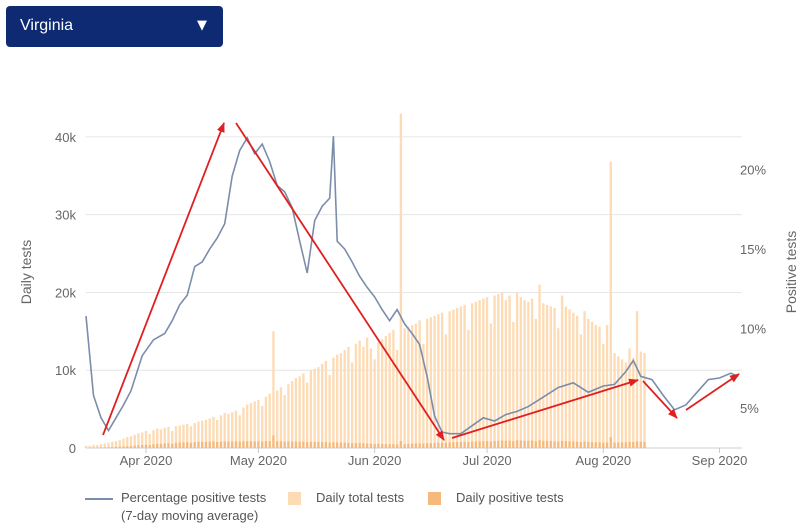 Image resolution: width=800 pixels, height=530 pixels. Describe the element at coordinates (791, 272) in the screenshot. I see `right-axis-label: Positive tests` at that location.